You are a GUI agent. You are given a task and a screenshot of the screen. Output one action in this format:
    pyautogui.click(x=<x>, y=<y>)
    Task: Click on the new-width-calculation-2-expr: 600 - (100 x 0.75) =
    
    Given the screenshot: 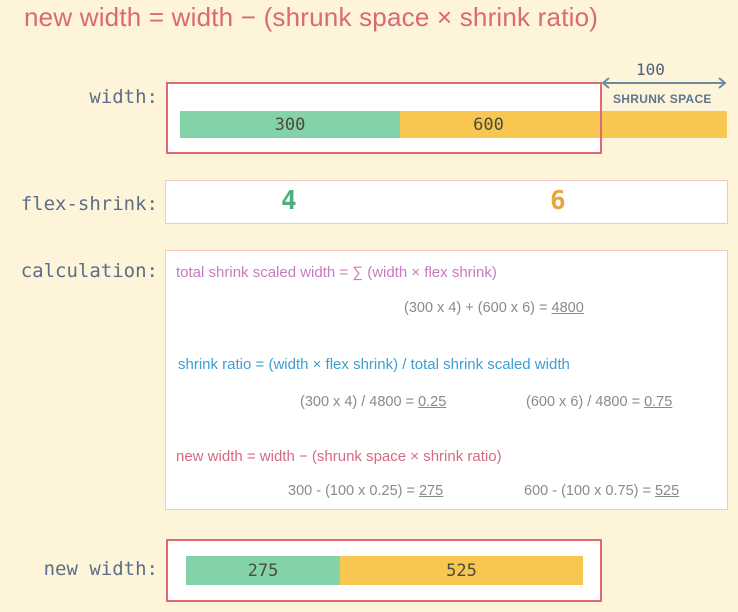 What is the action you would take?
    pyautogui.click(x=589, y=491)
    